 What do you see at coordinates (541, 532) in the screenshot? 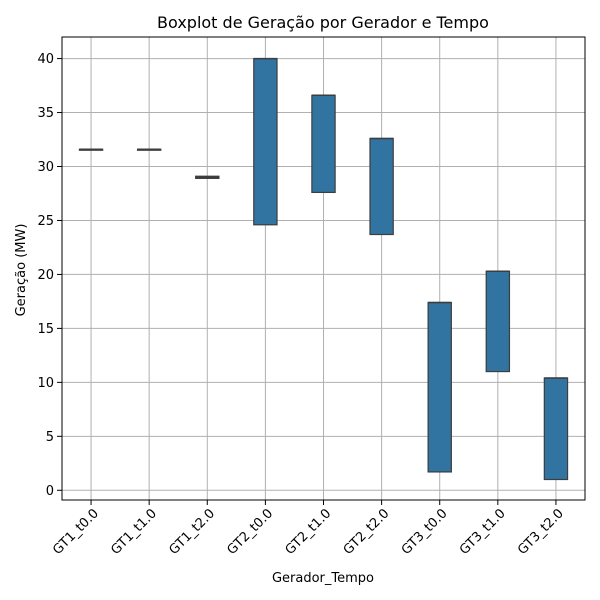
I see `x-tick-label: GT3_t2.0` at bounding box center [541, 532].